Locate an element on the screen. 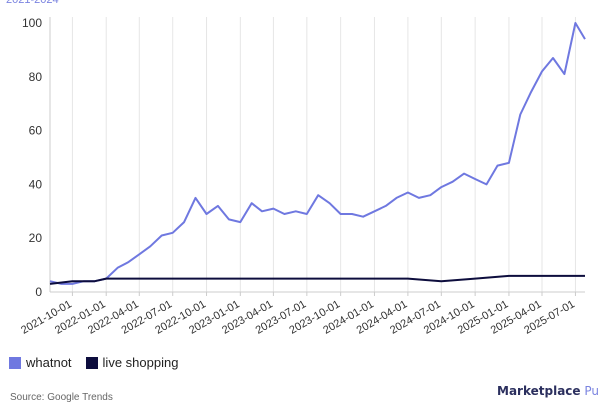 Image resolution: width=600 pixels, height=403 pixels. y-tick-label: 60 is located at coordinates (36, 131).